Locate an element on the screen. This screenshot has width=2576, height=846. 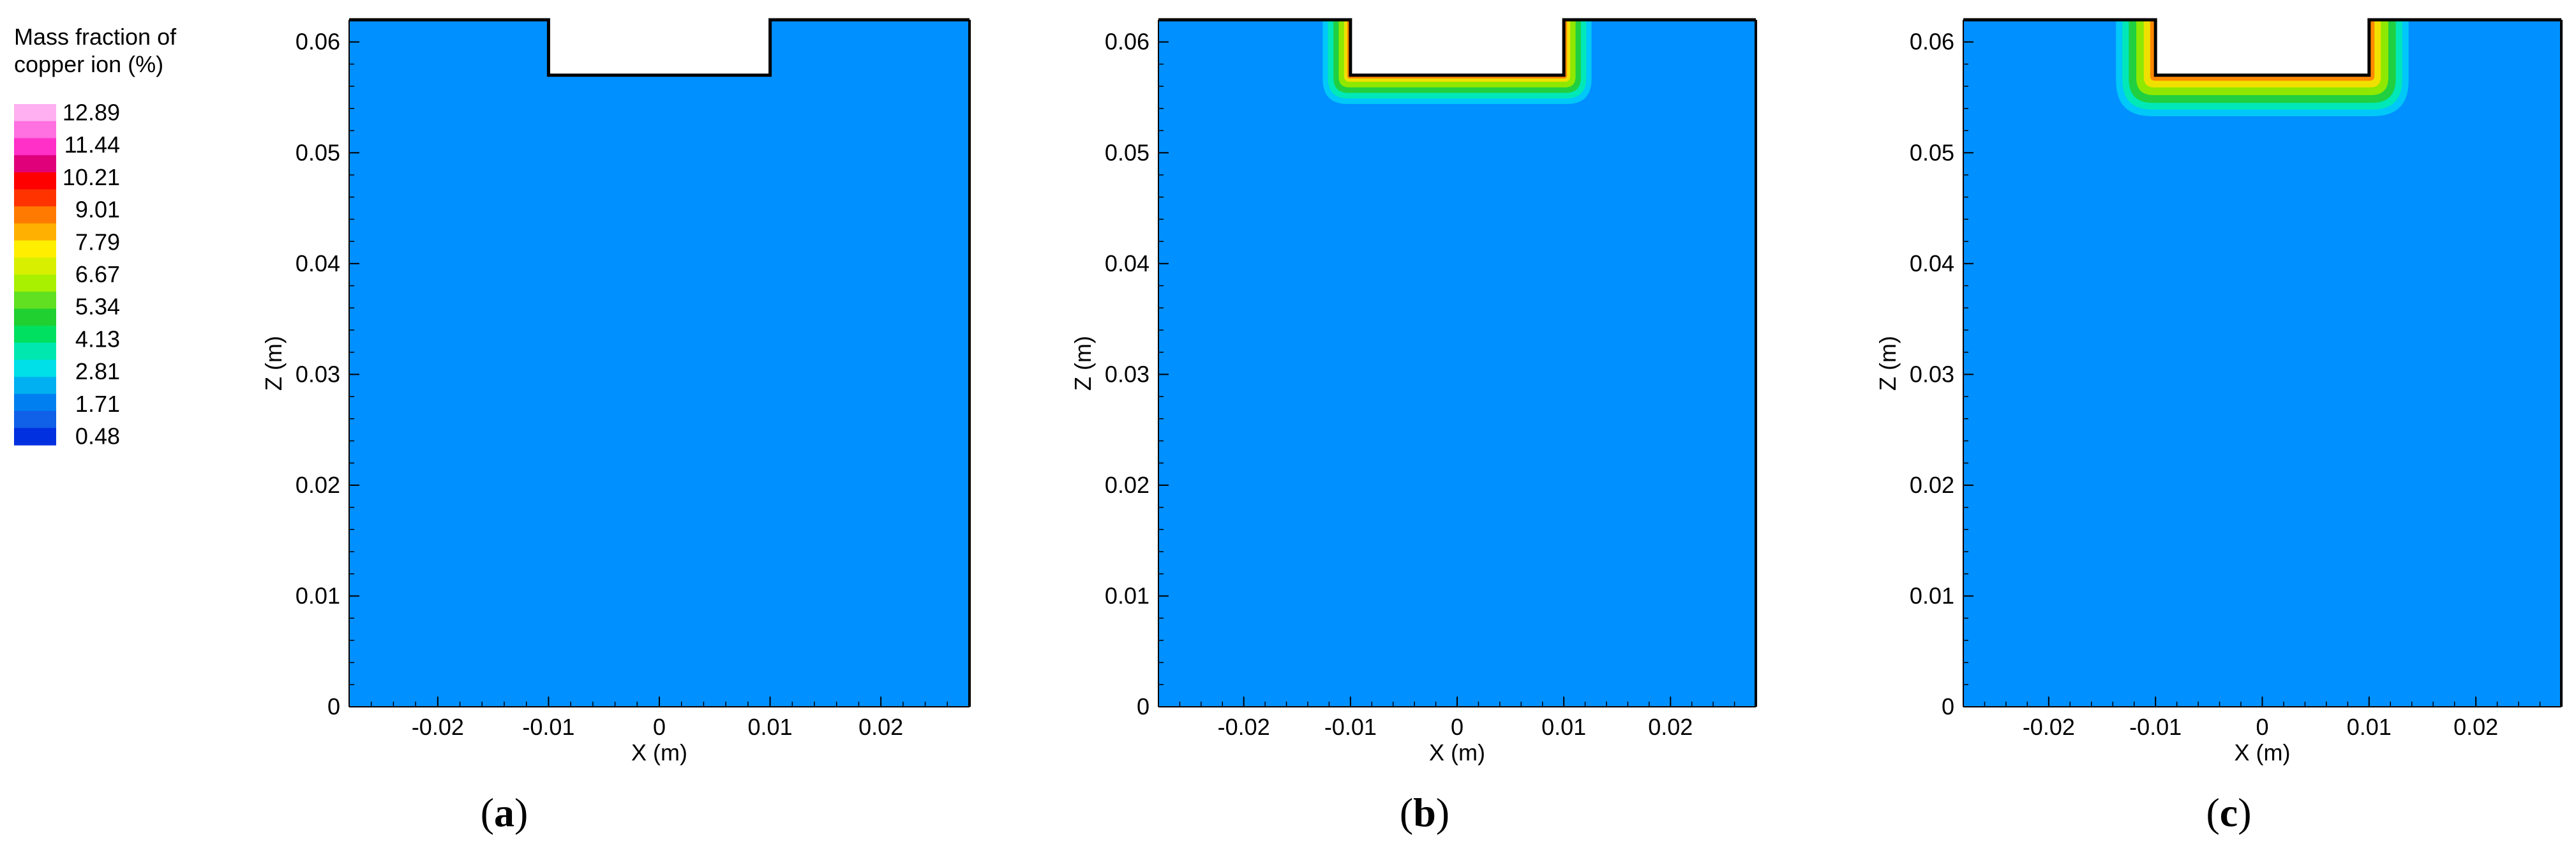
legend-level-label: 9.01 is located at coordinates (97, 210).